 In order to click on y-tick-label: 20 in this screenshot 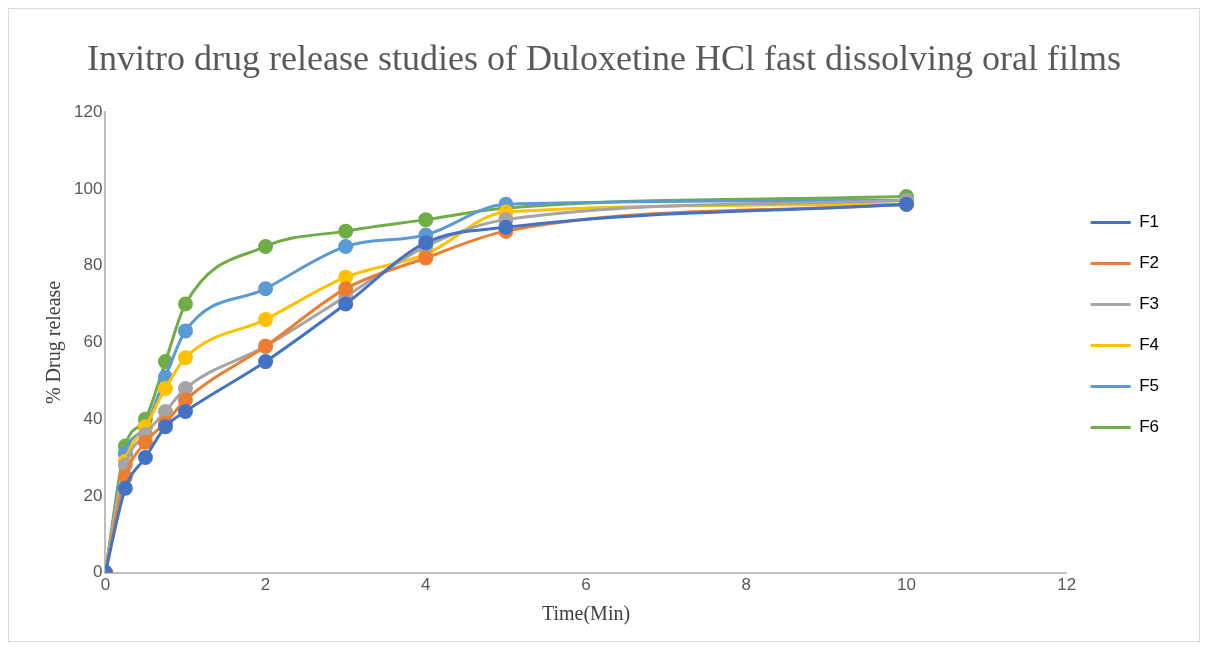, I will do `click(93, 495)`.